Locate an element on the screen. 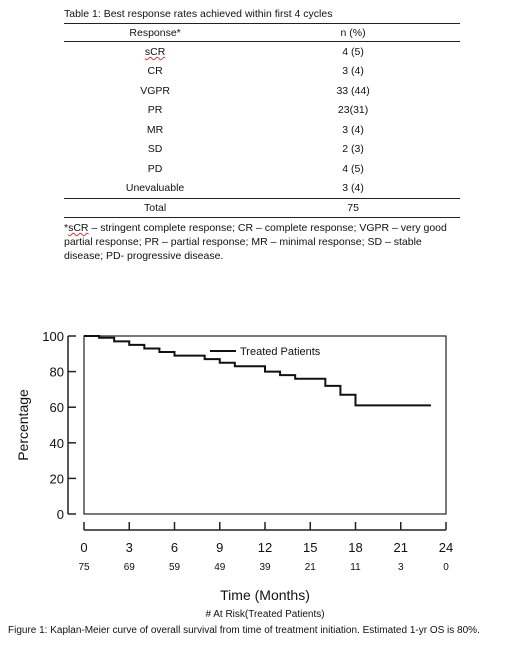 The width and height of the screenshot is (520, 663). x-tick-label-18: 18 is located at coordinates (355, 547).